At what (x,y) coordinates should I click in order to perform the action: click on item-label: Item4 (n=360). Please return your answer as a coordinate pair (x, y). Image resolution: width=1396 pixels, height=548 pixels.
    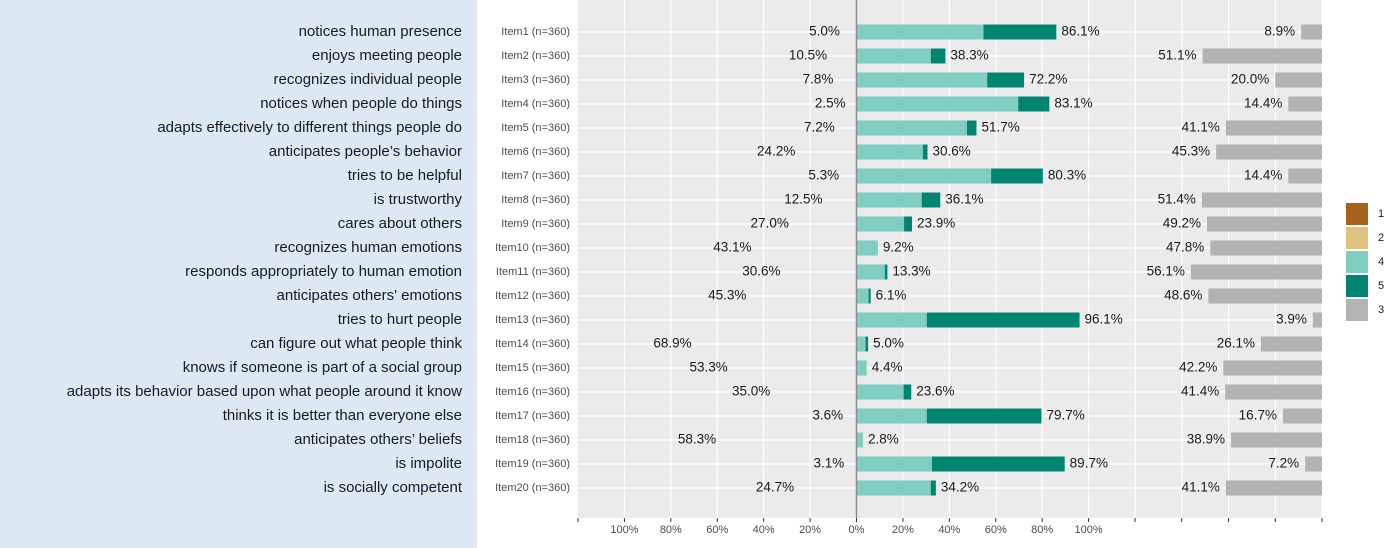
    Looking at the image, I should click on (535, 104).